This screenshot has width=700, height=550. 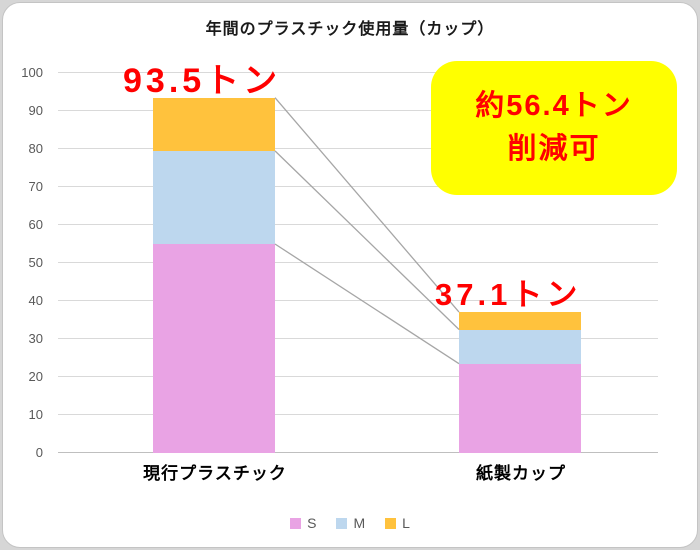 I want to click on y-tick-label-50: 50, so click(x=35, y=262).